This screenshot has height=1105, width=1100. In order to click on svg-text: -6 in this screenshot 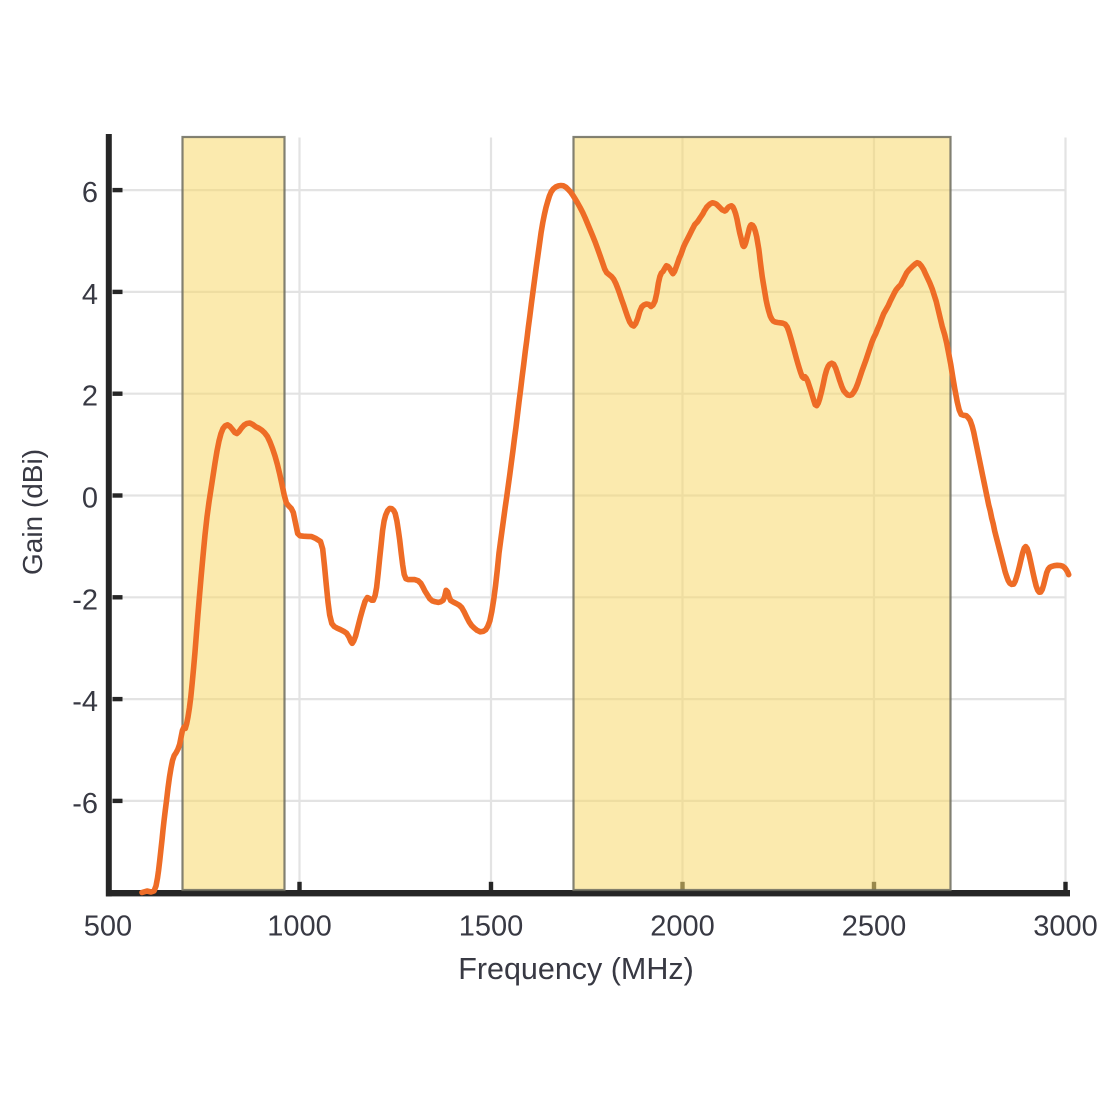, I will do `click(85, 804)`.